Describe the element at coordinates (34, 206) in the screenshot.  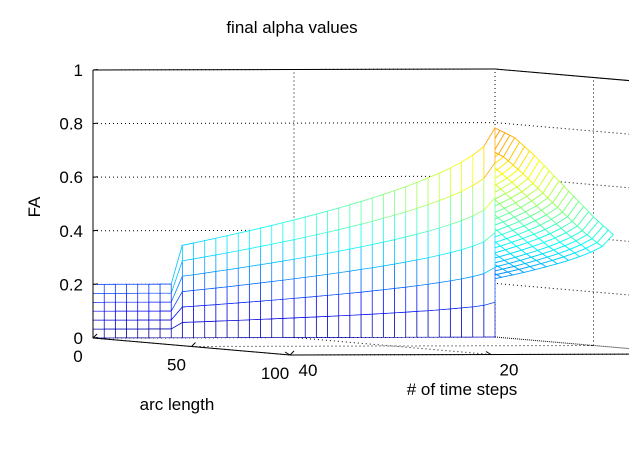
I see `z-axis-label: FA` at that location.